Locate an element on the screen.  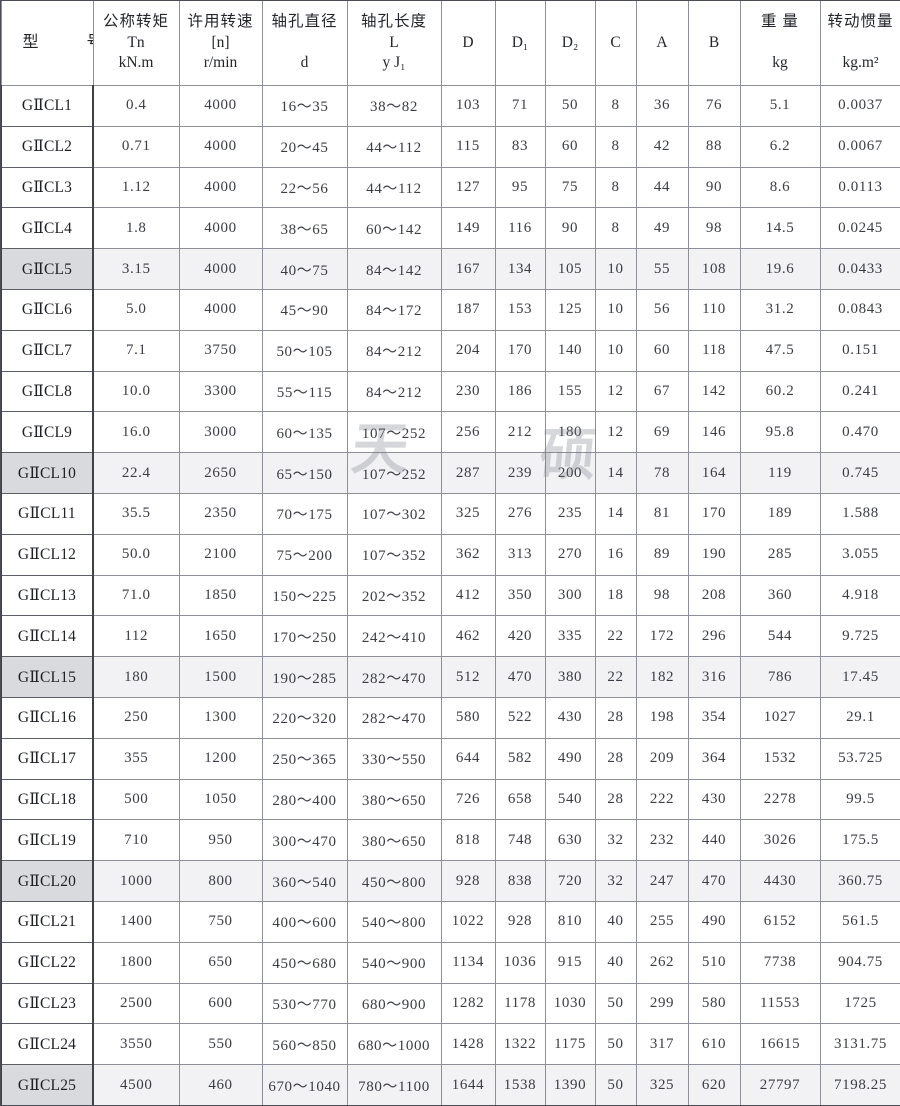
cell-torque: 1.8 is located at coordinates (136, 228).